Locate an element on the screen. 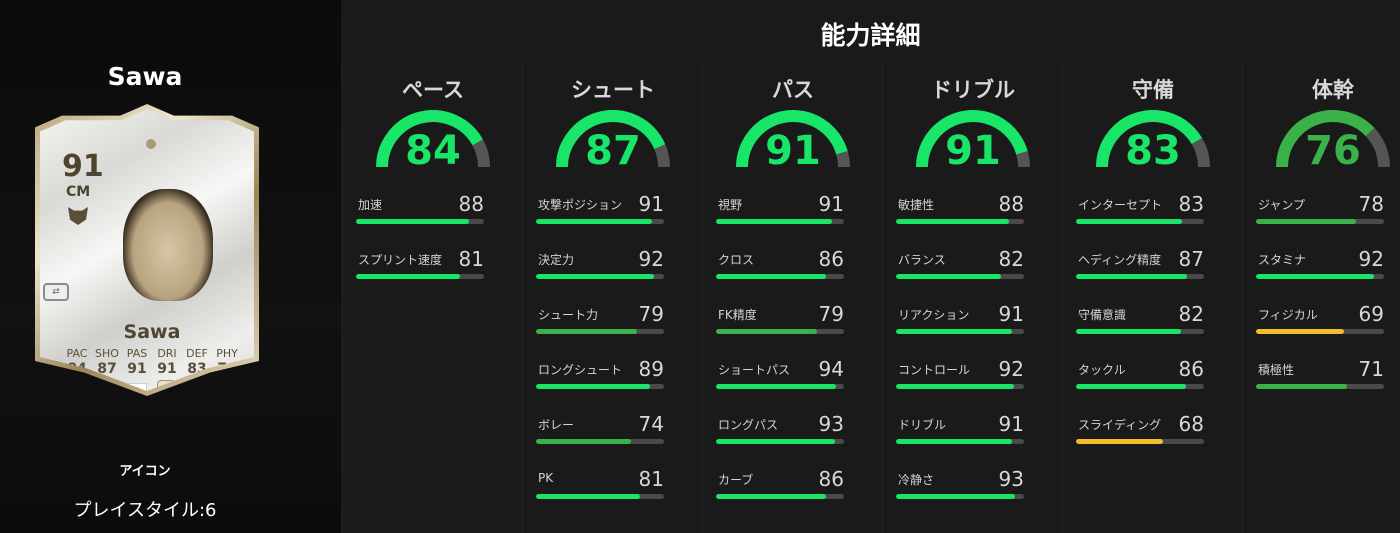  stat-row: 敏捷性 88 is located at coordinates (960, 210).